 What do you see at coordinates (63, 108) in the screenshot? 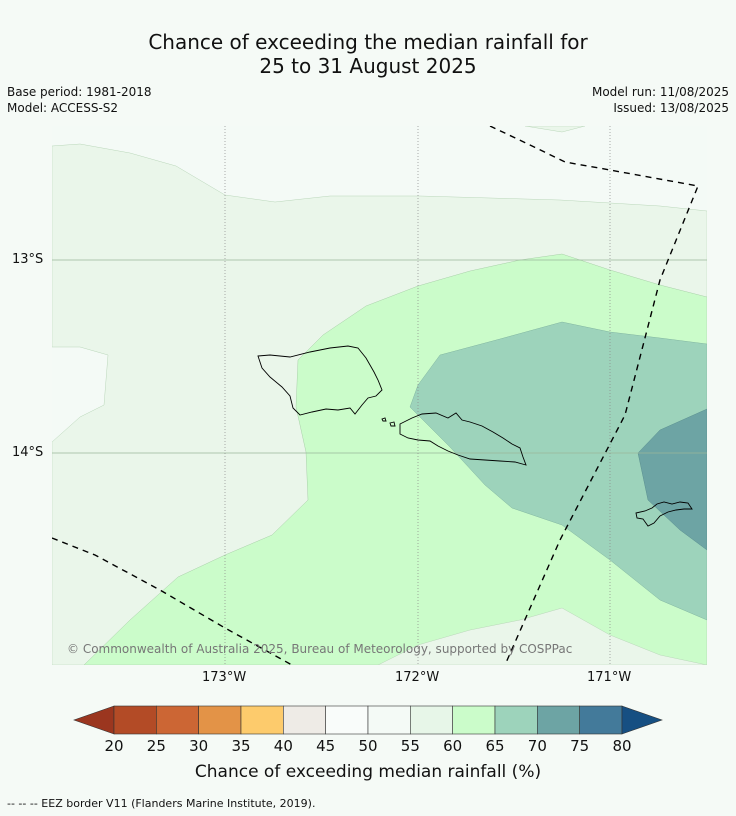
I see `model-name: Model: ACCESS-S2` at bounding box center [63, 108].